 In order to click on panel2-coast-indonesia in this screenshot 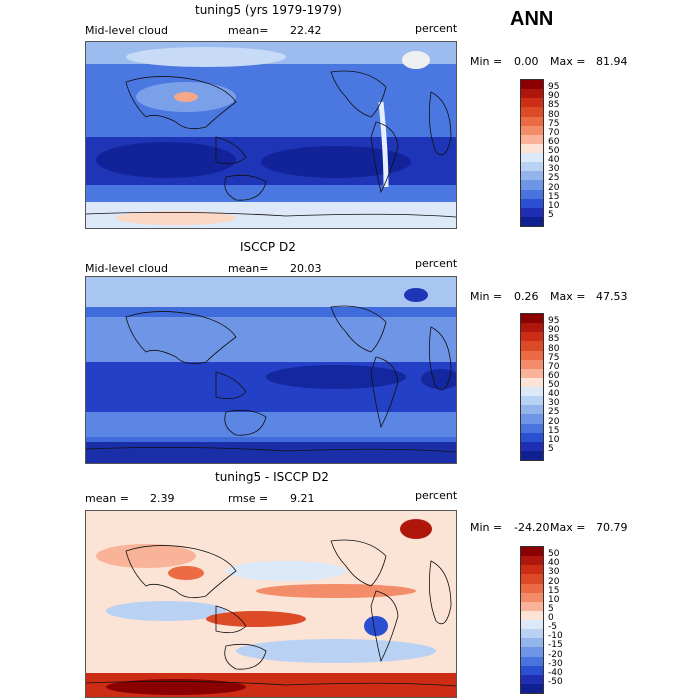, I will do `click(231, 385)`.